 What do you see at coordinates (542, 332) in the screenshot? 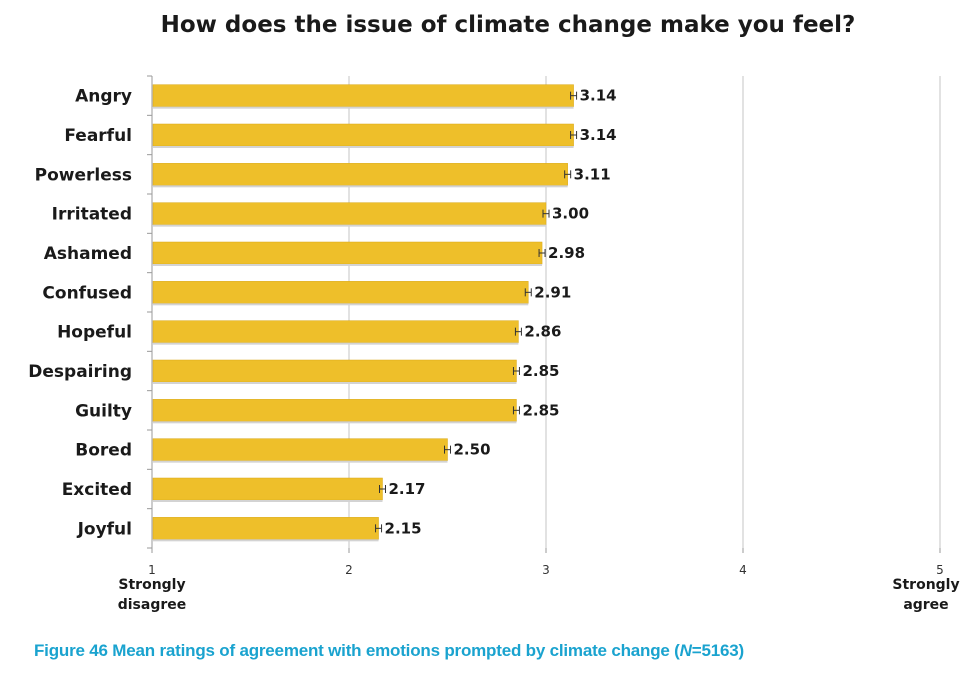
I see `value-label: 2.86` at bounding box center [542, 332].